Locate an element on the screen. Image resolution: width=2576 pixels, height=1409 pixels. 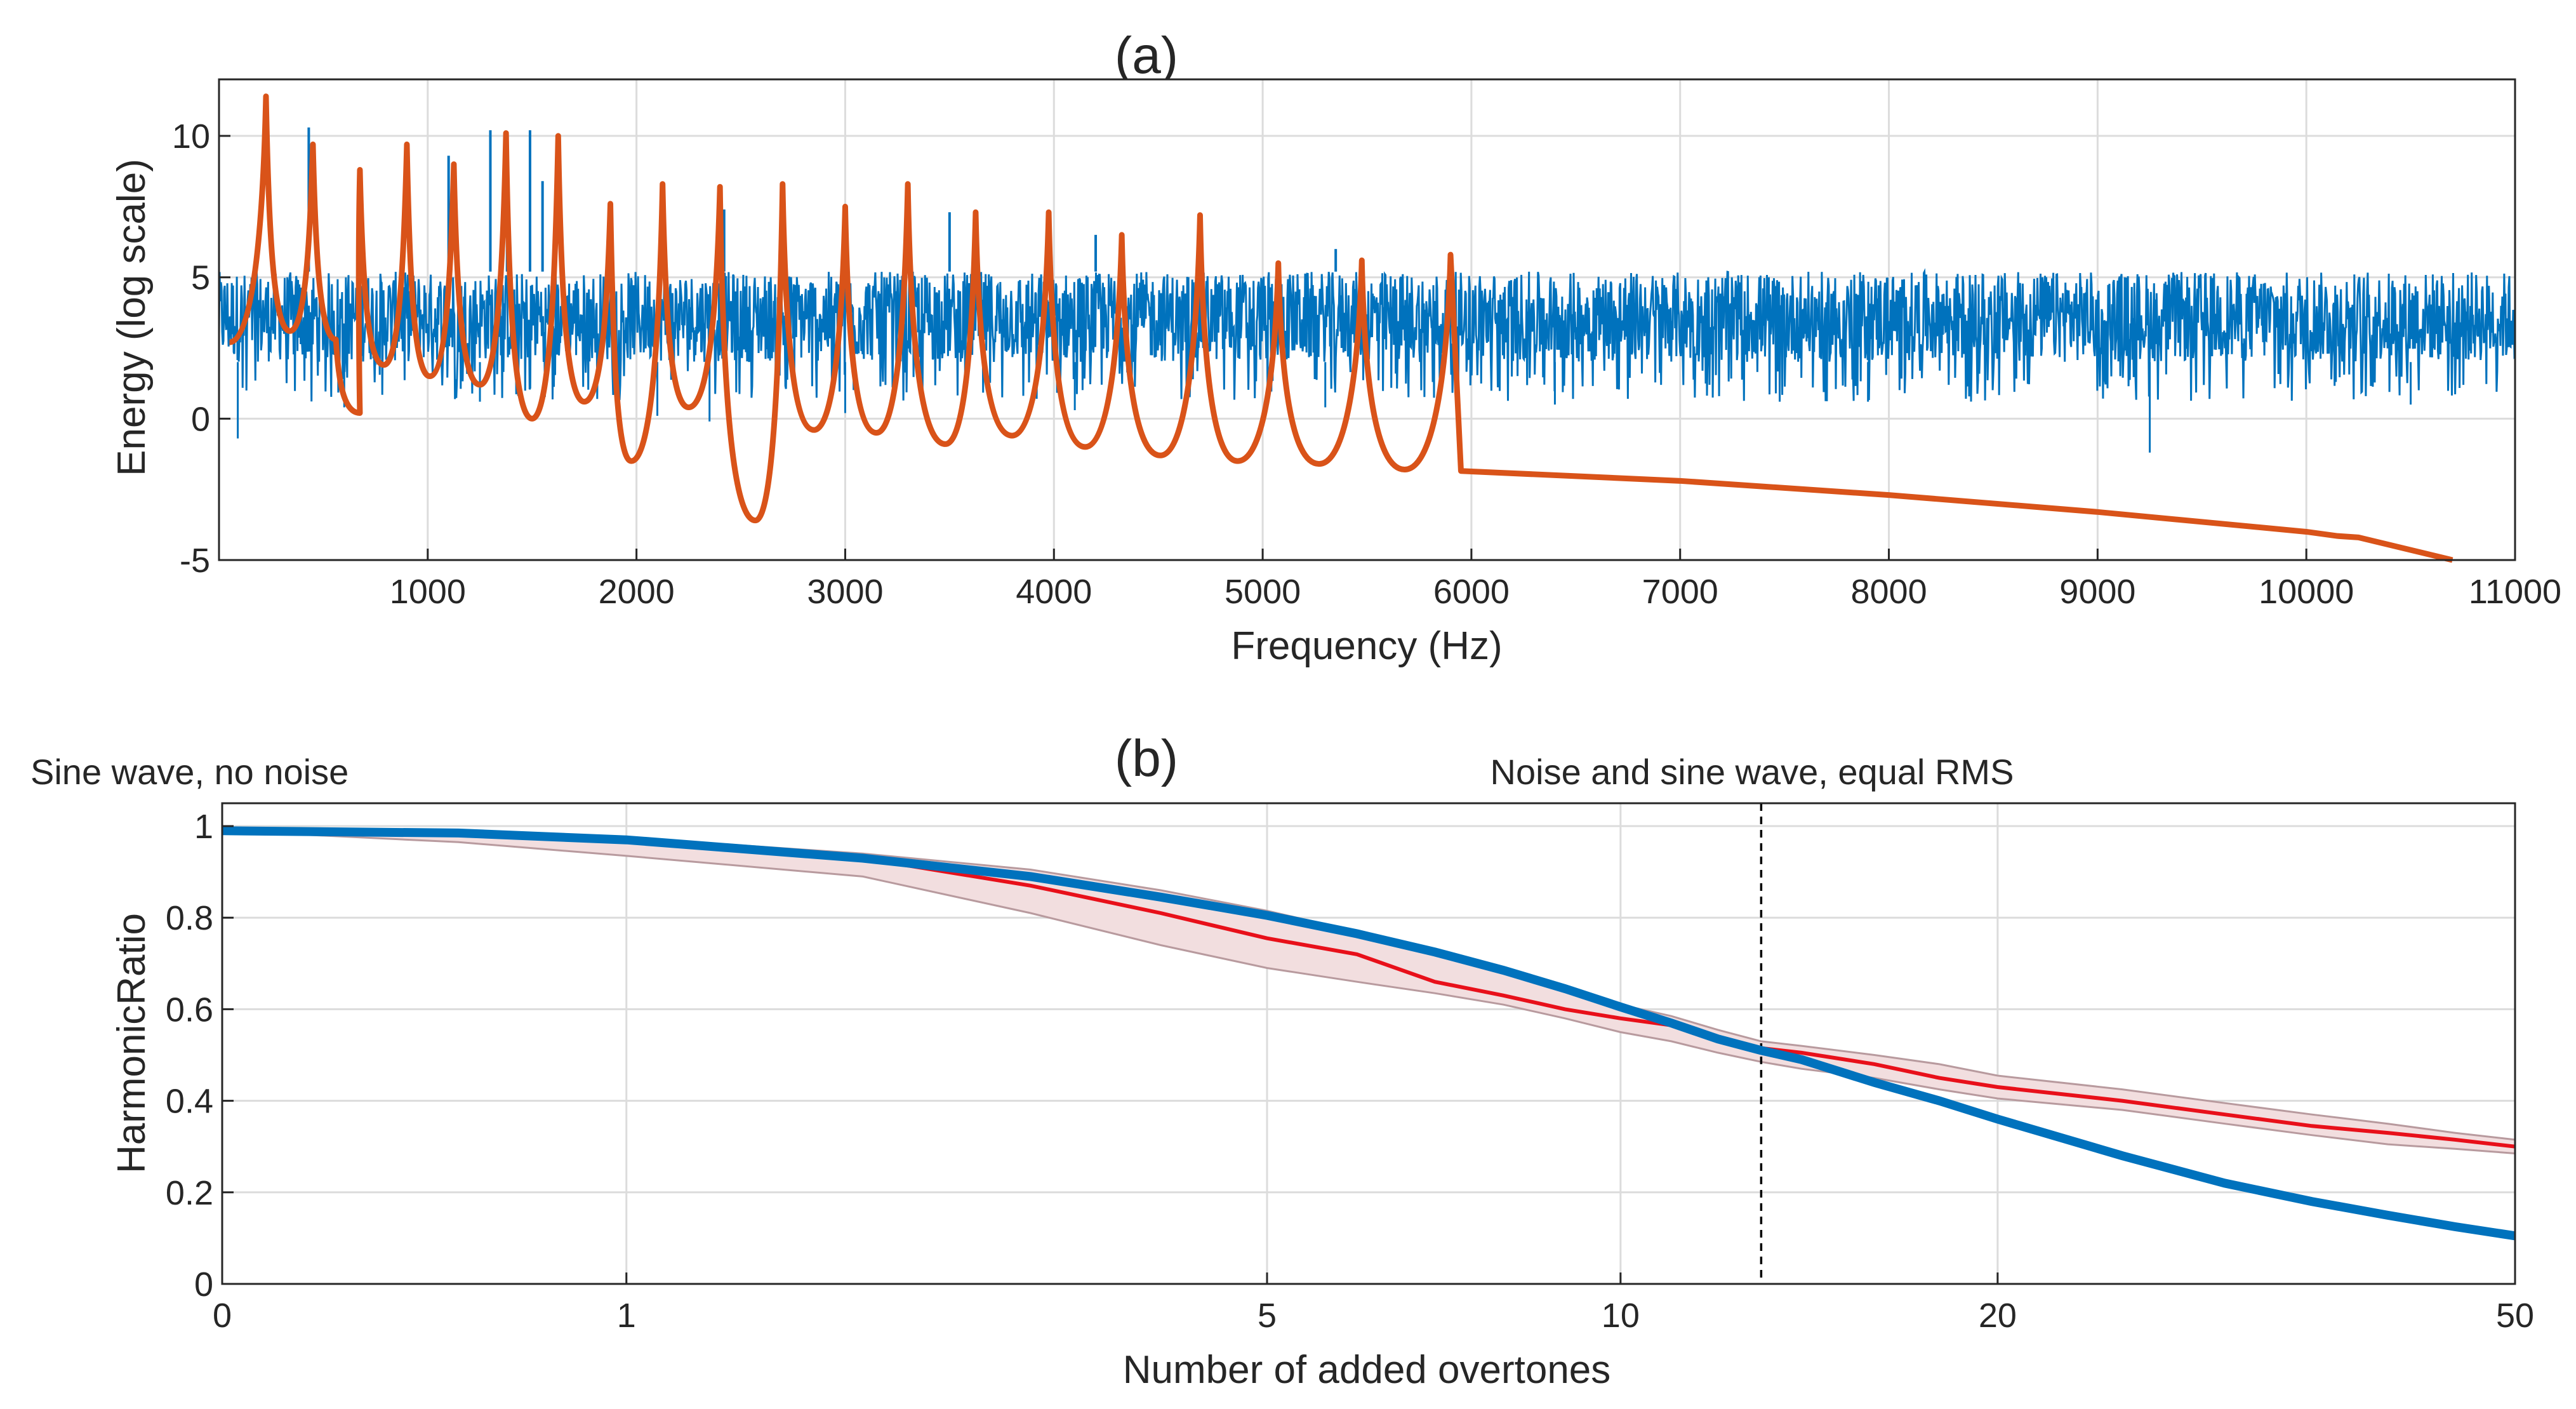
panel-b-x-axis-label: Number of added overtones is located at coordinates (1367, 1370).